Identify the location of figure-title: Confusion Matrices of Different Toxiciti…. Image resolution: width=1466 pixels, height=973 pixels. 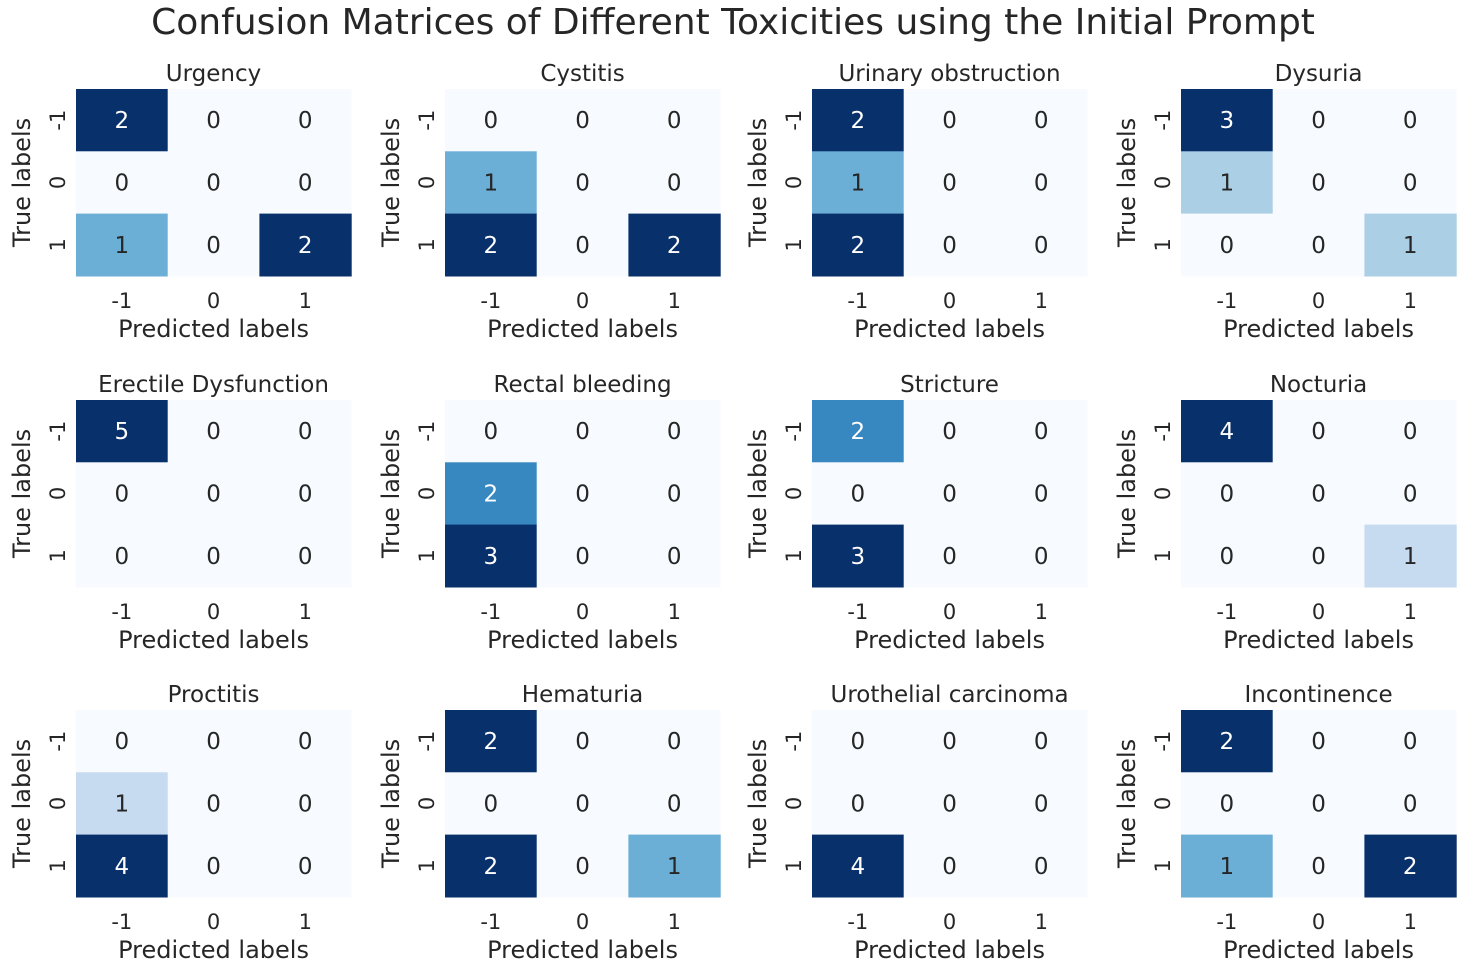
(733, 22).